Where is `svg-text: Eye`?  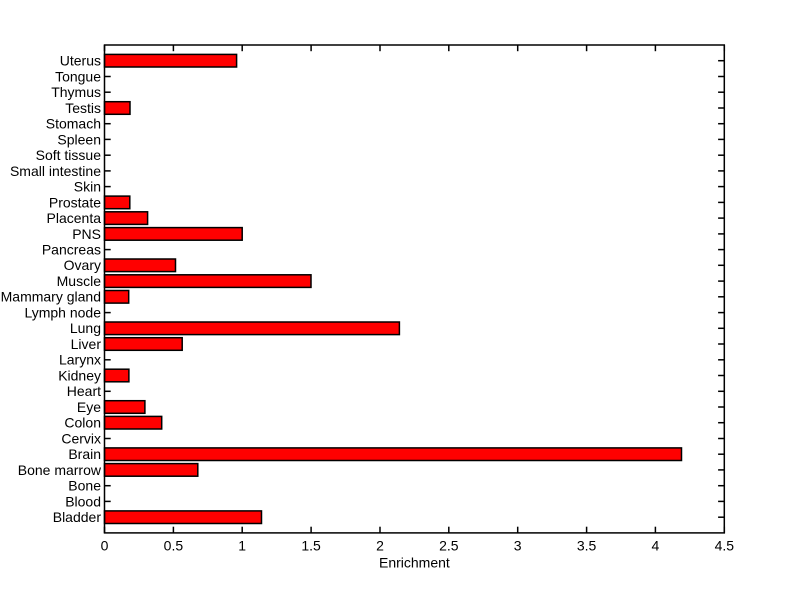 svg-text: Eye is located at coordinates (89, 407).